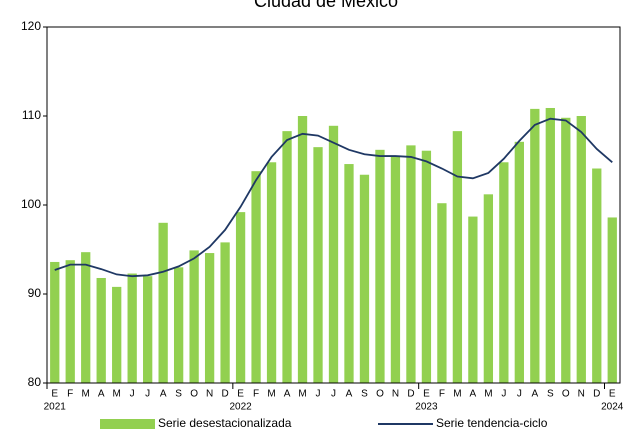 This screenshot has width=637, height=434. Describe the element at coordinates (31, 204) in the screenshot. I see `y-tick-label: 100` at that location.